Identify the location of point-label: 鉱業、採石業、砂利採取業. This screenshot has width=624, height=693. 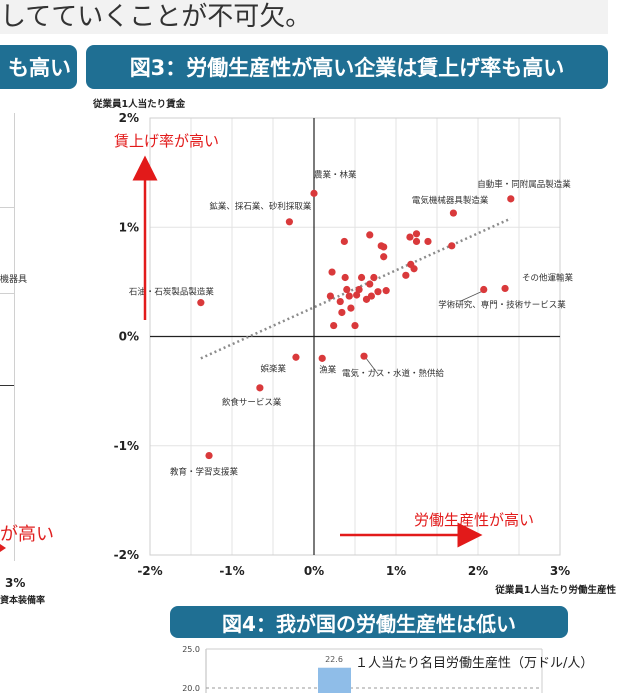
(260, 206).